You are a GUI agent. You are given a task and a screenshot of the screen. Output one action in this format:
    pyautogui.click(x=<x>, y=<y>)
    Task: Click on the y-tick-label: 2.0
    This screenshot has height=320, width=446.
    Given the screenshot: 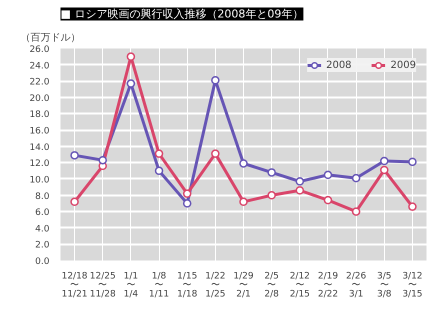 What is the action you would take?
    pyautogui.click(x=42, y=245)
    